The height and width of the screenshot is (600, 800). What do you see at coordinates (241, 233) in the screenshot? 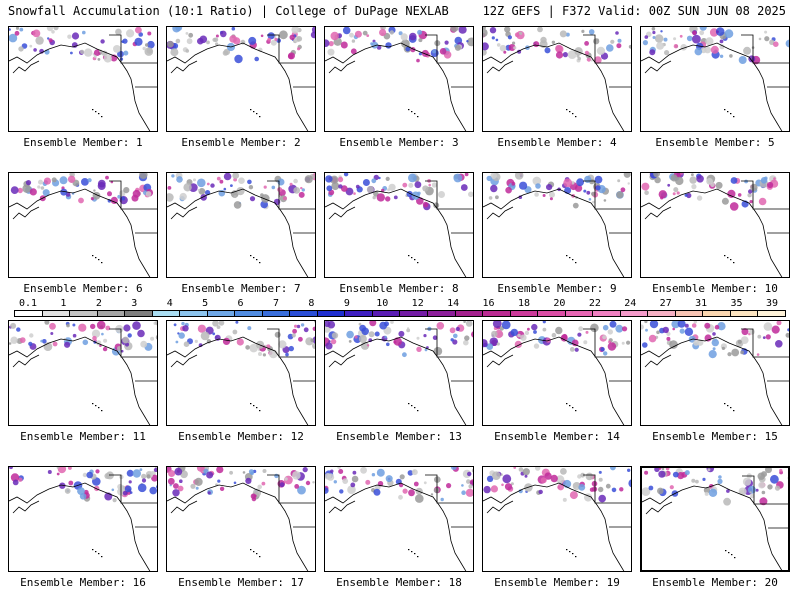
I see `ensemble-panel: Ensemble Member: 7` at bounding box center [241, 233].